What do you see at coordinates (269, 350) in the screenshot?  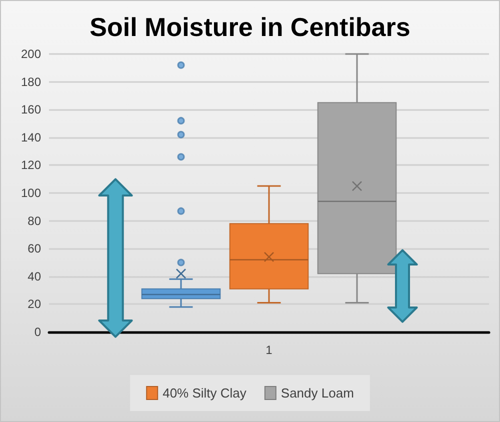 I see `x-tick-label: 1` at bounding box center [269, 350].